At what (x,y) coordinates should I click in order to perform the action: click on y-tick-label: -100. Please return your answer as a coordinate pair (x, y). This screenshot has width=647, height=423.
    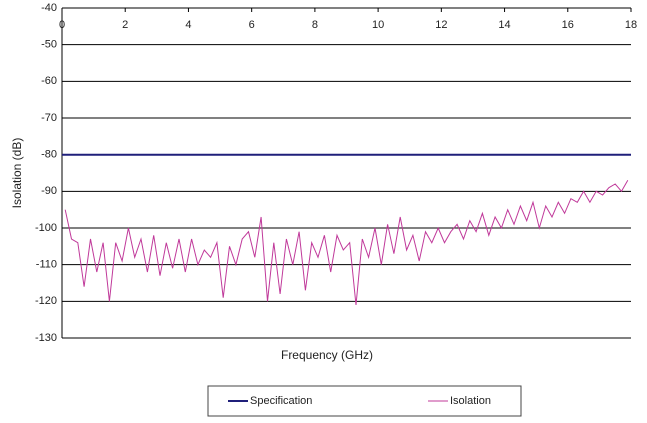
    Looking at the image, I should click on (46, 228).